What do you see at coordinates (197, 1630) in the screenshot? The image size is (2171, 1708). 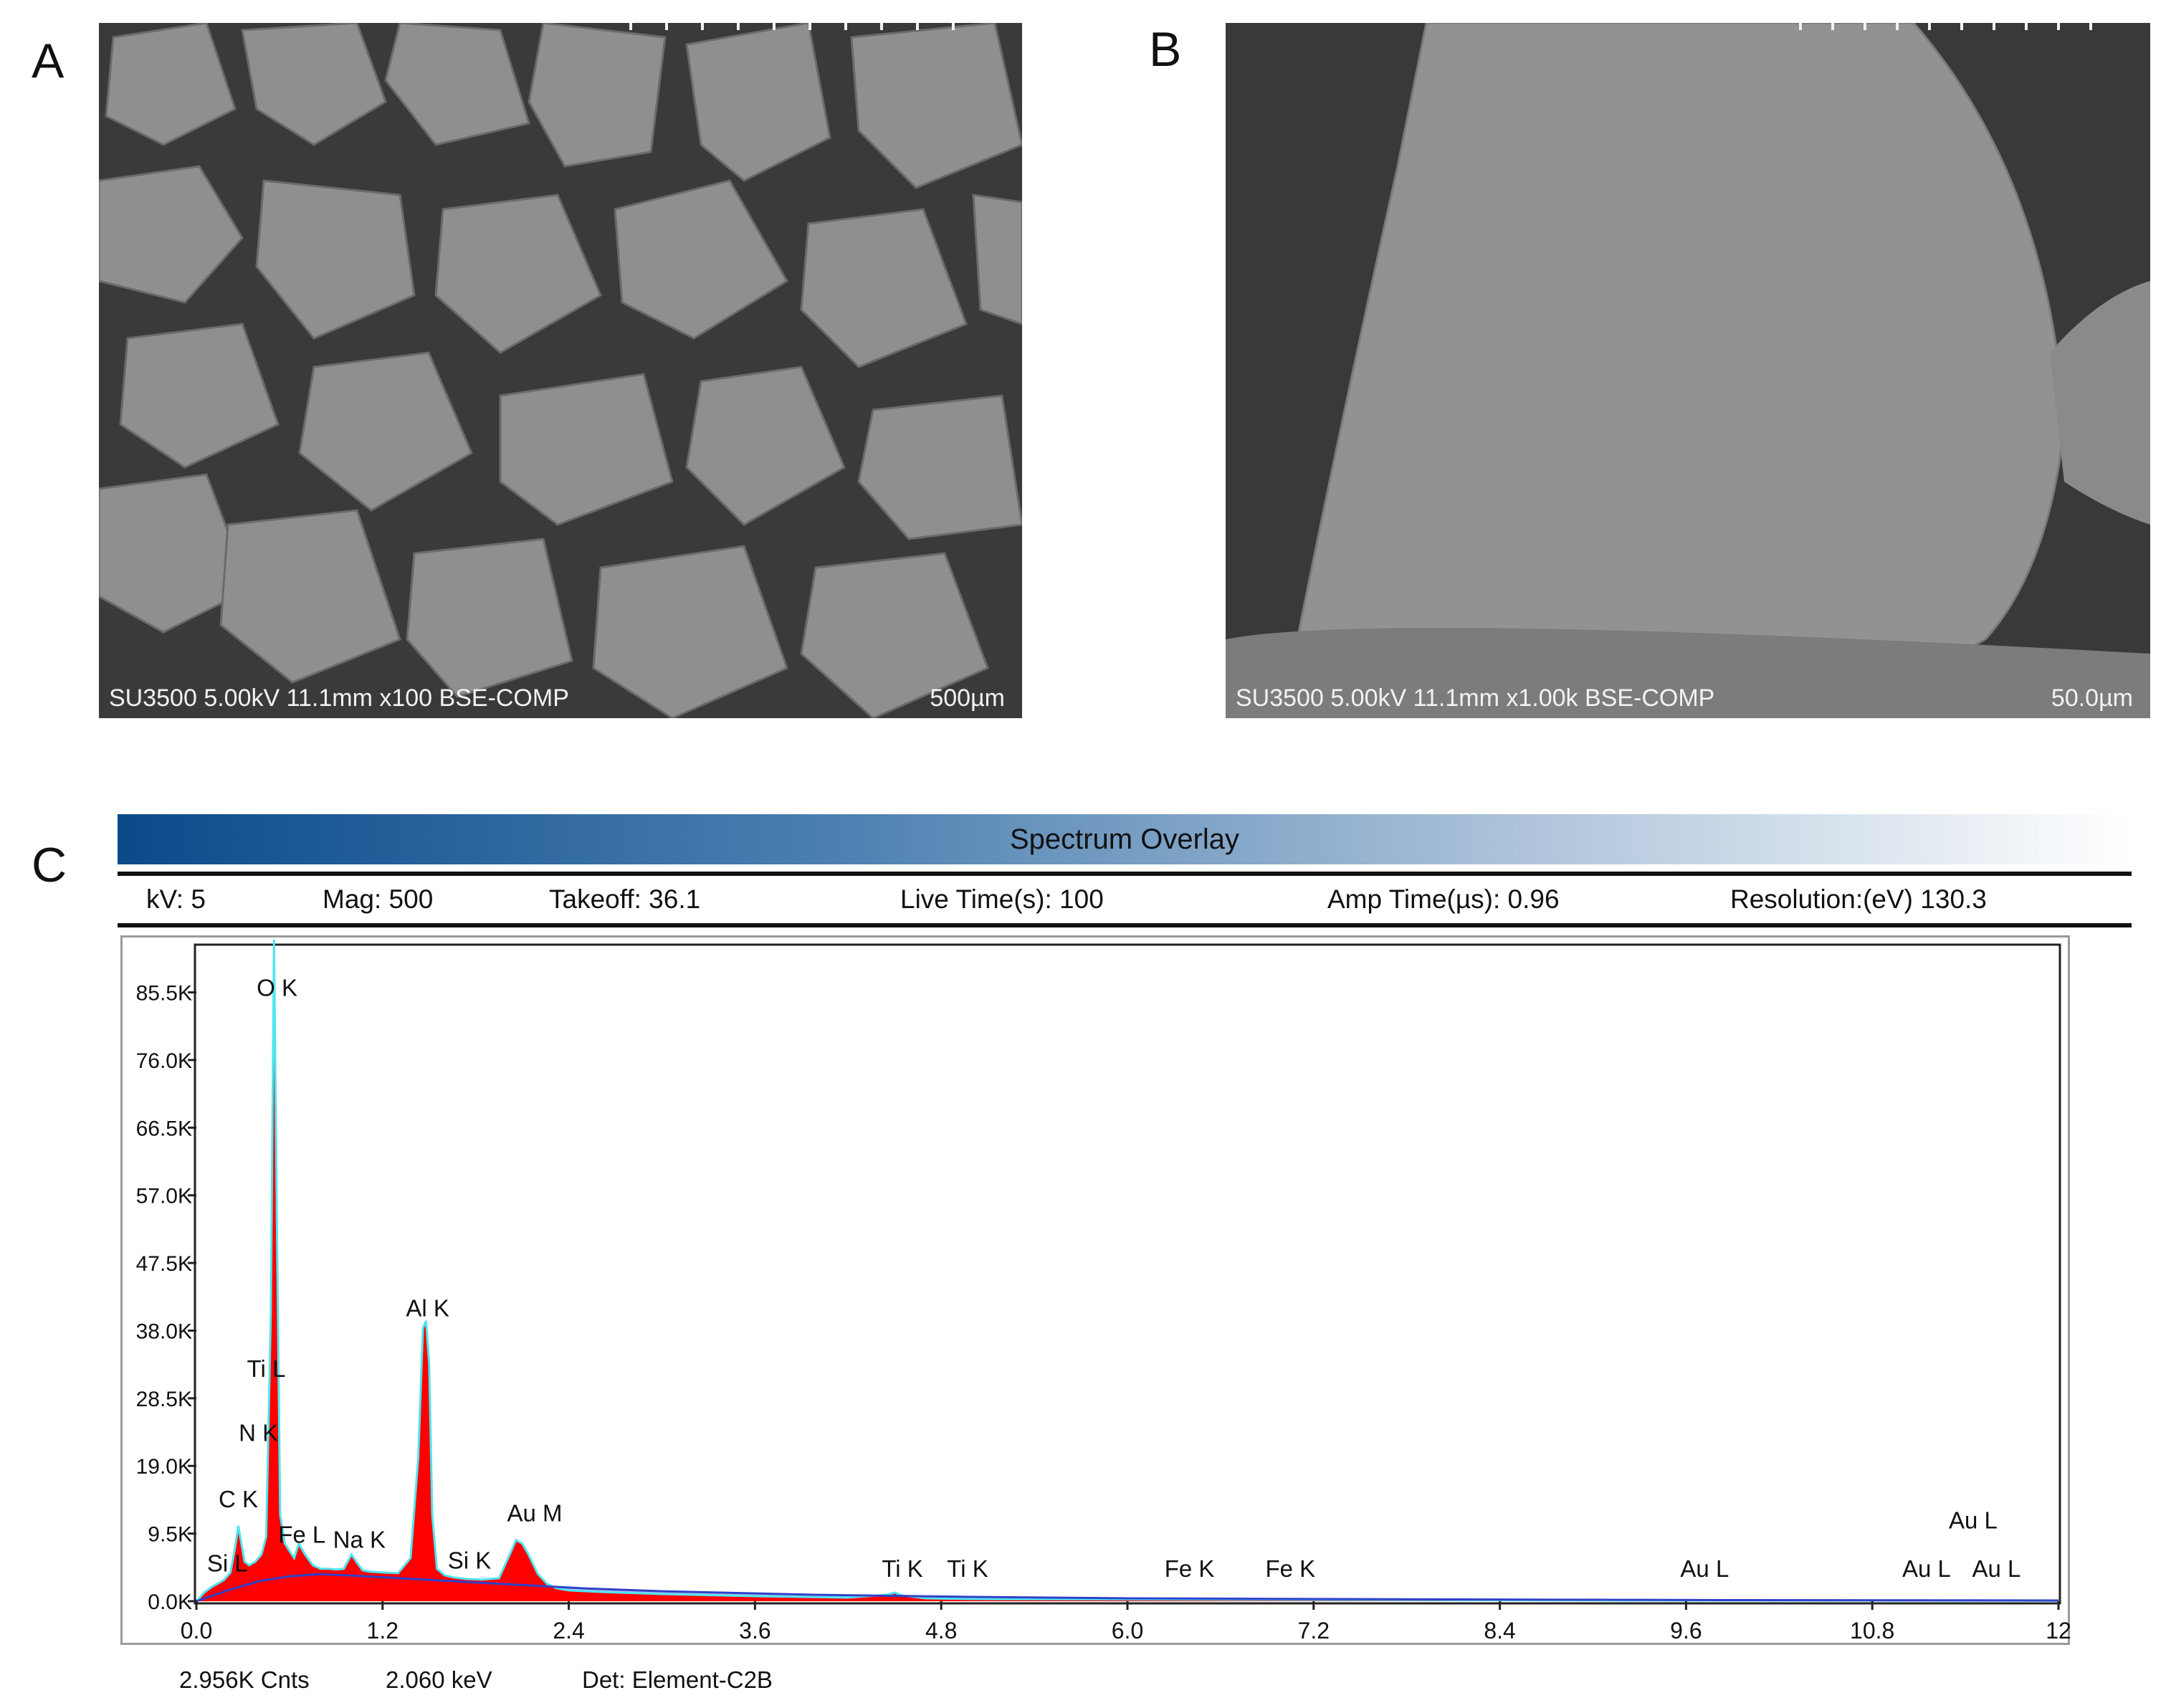 I see `x-tick-label: 0.0` at bounding box center [197, 1630].